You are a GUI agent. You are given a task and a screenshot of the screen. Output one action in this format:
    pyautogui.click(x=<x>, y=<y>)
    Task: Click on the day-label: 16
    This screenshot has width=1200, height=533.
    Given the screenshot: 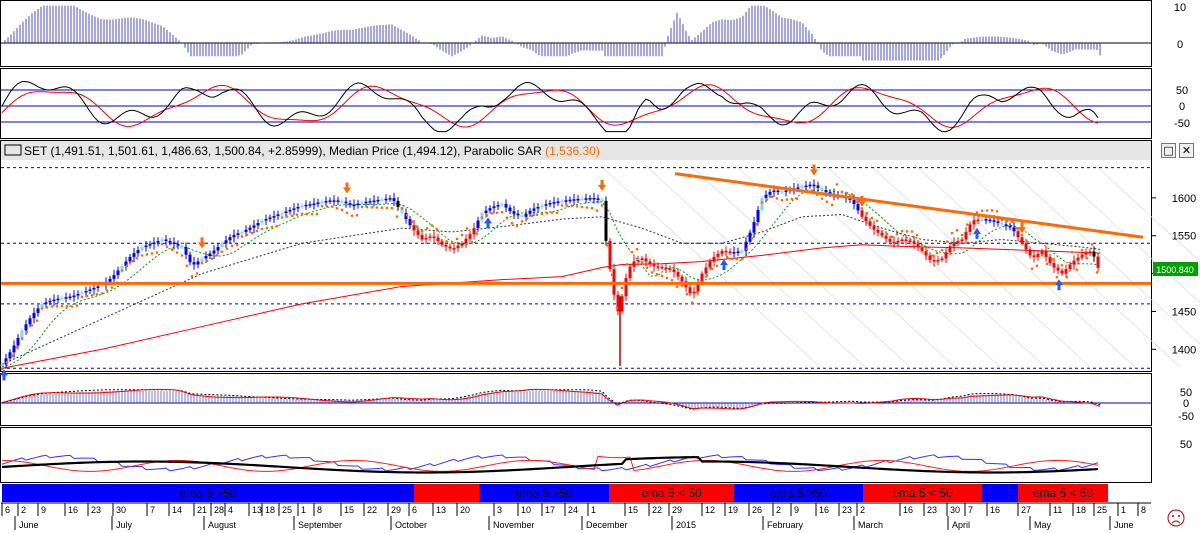 What is the action you would take?
    pyautogui.click(x=995, y=510)
    